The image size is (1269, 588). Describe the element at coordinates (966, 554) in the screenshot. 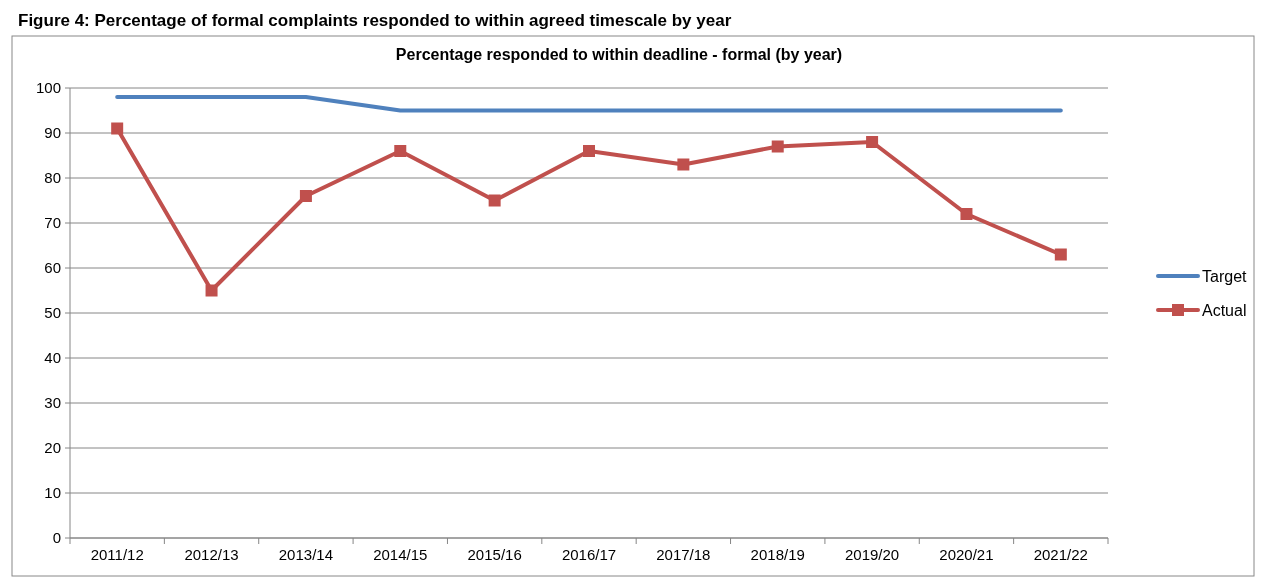

I see `x-tick-label: 2020/21` at that location.